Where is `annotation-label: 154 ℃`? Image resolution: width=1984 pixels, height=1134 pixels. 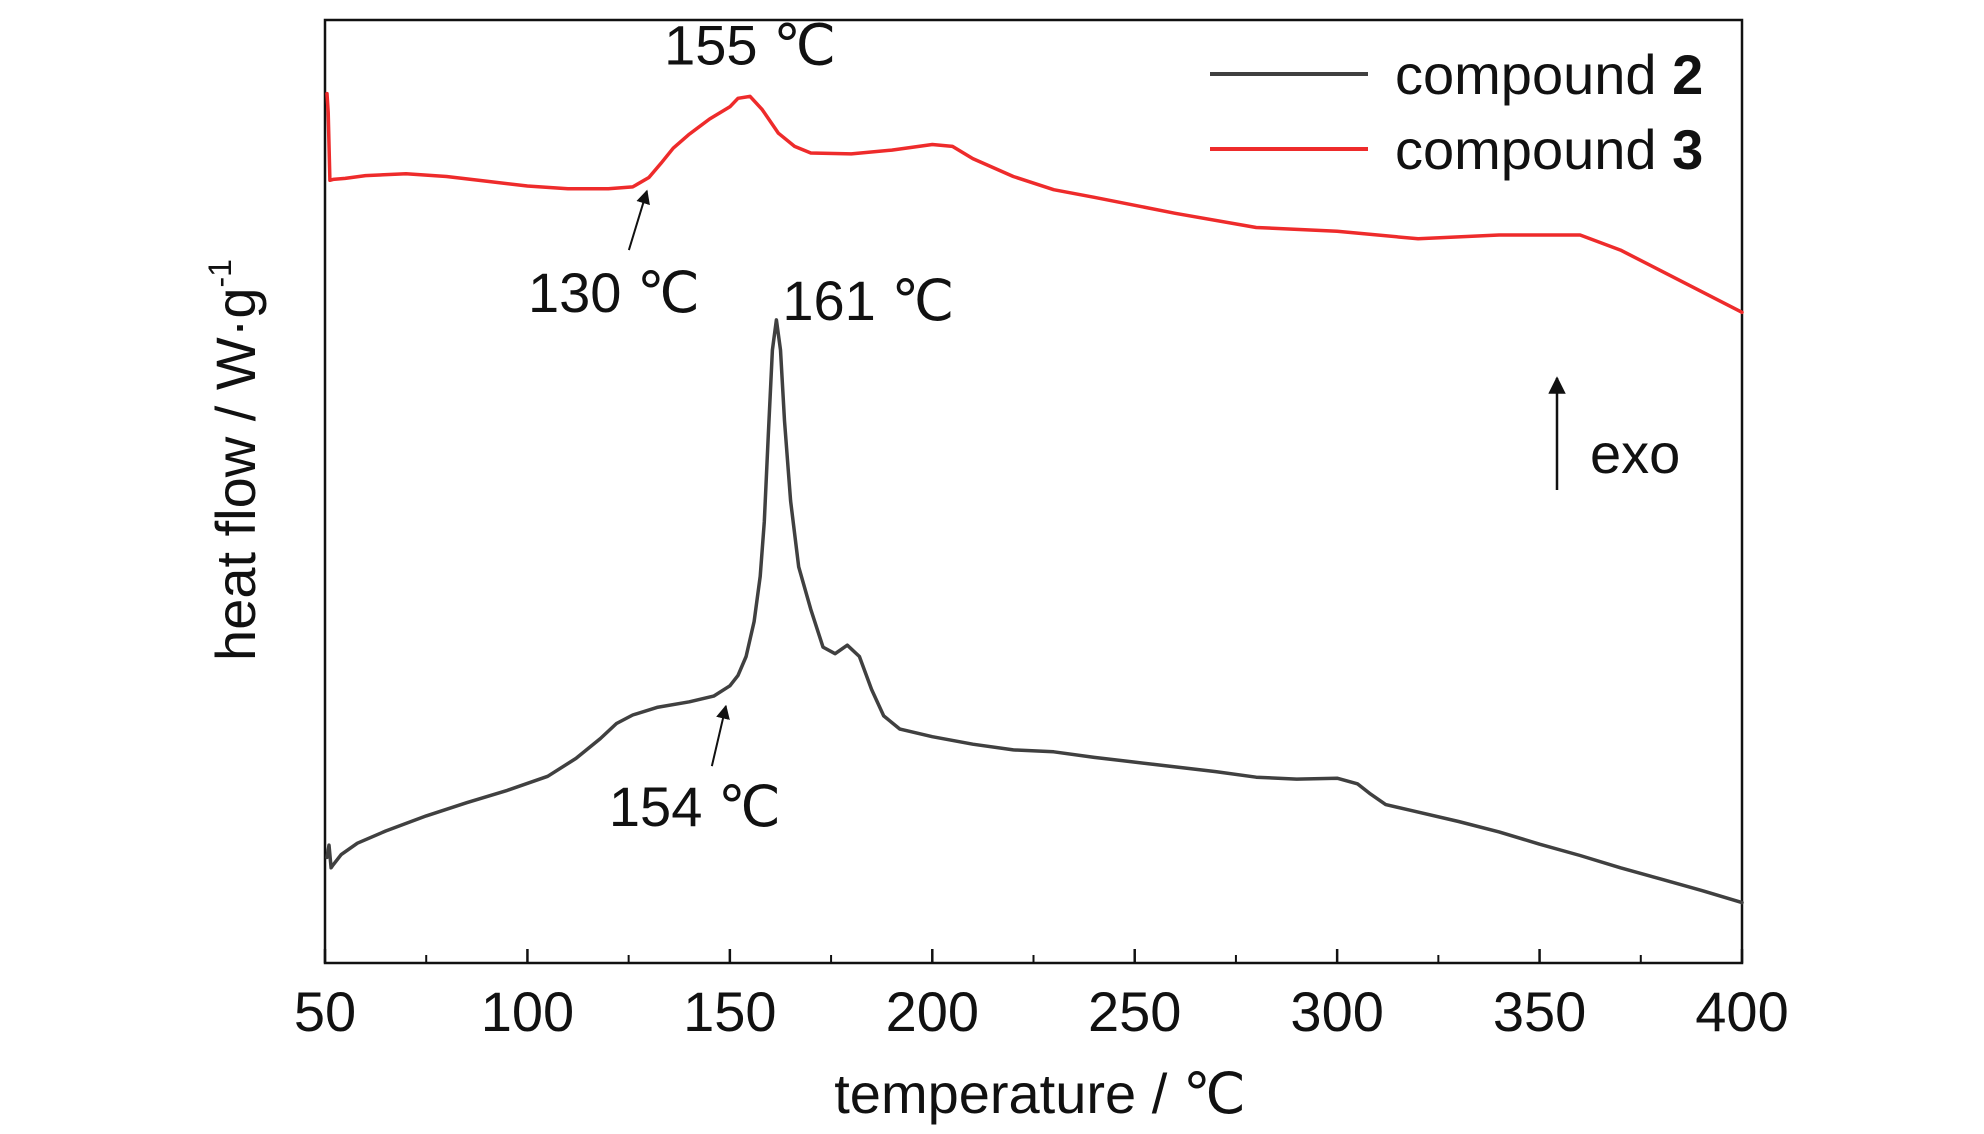
annotation-label: 154 ℃ is located at coordinates (695, 806).